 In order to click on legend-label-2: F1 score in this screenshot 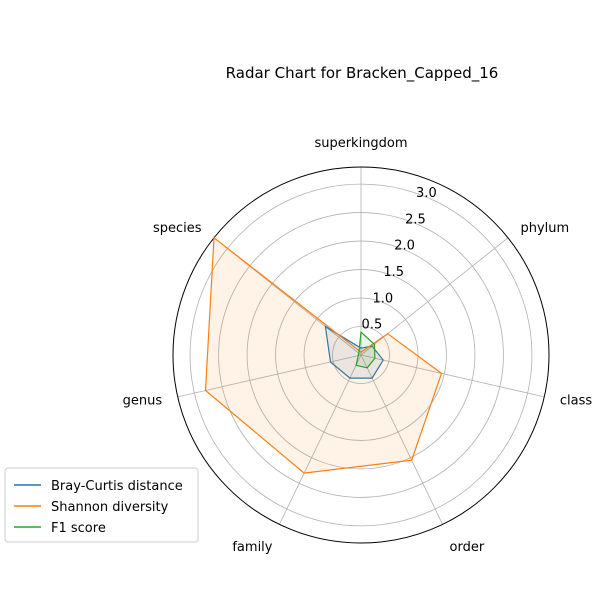, I will do `click(78, 528)`.